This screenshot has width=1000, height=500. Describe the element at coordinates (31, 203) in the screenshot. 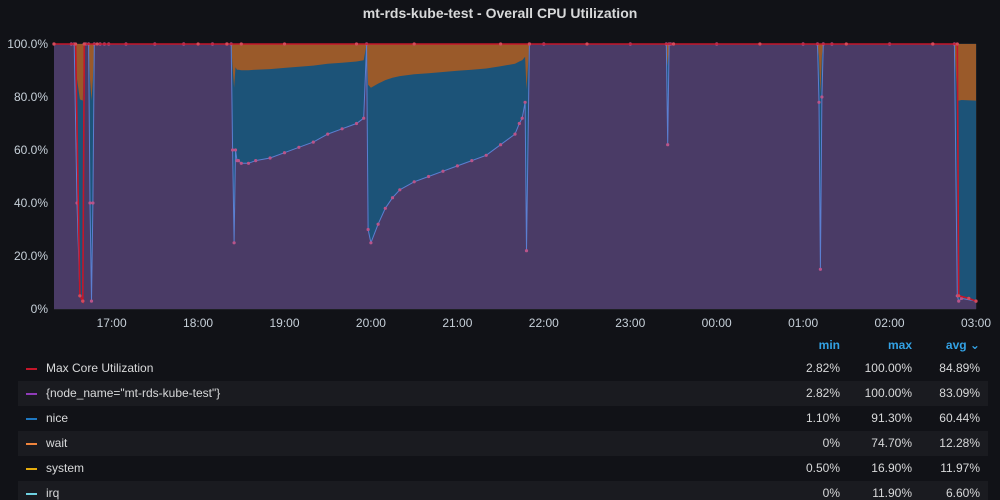

I see `y-tick-label: 40.0%` at that location.